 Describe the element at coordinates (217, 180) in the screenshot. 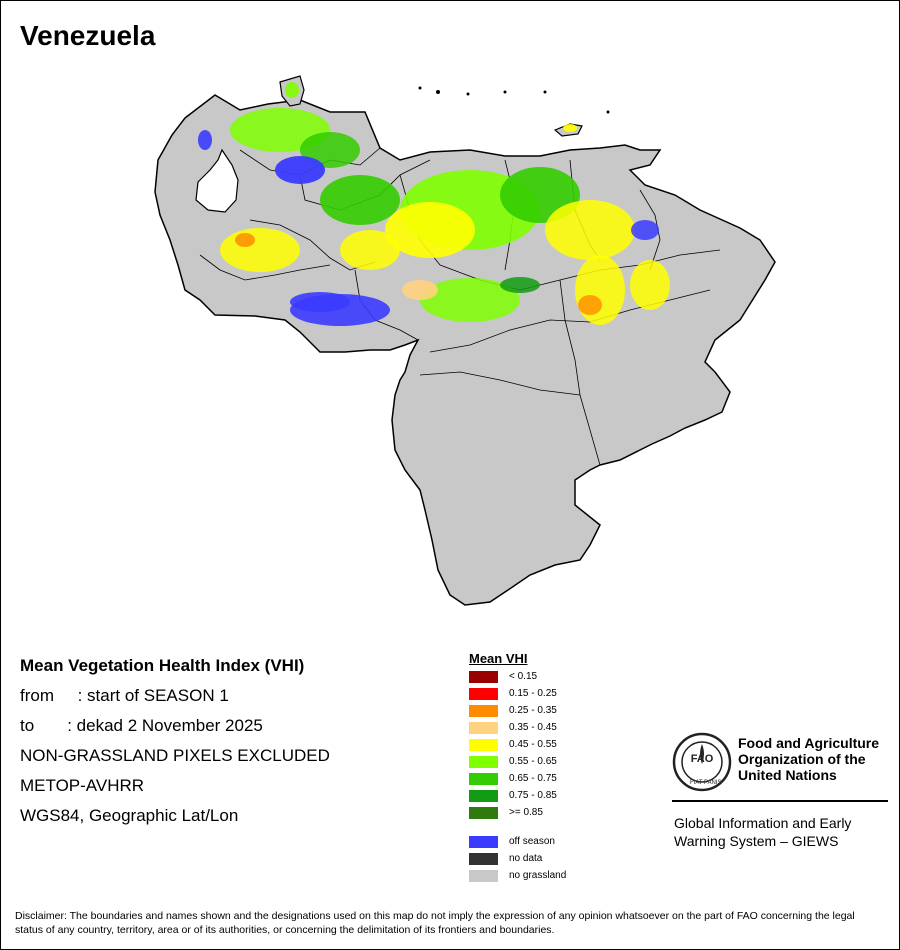

I see `lake-maracaibo` at that location.